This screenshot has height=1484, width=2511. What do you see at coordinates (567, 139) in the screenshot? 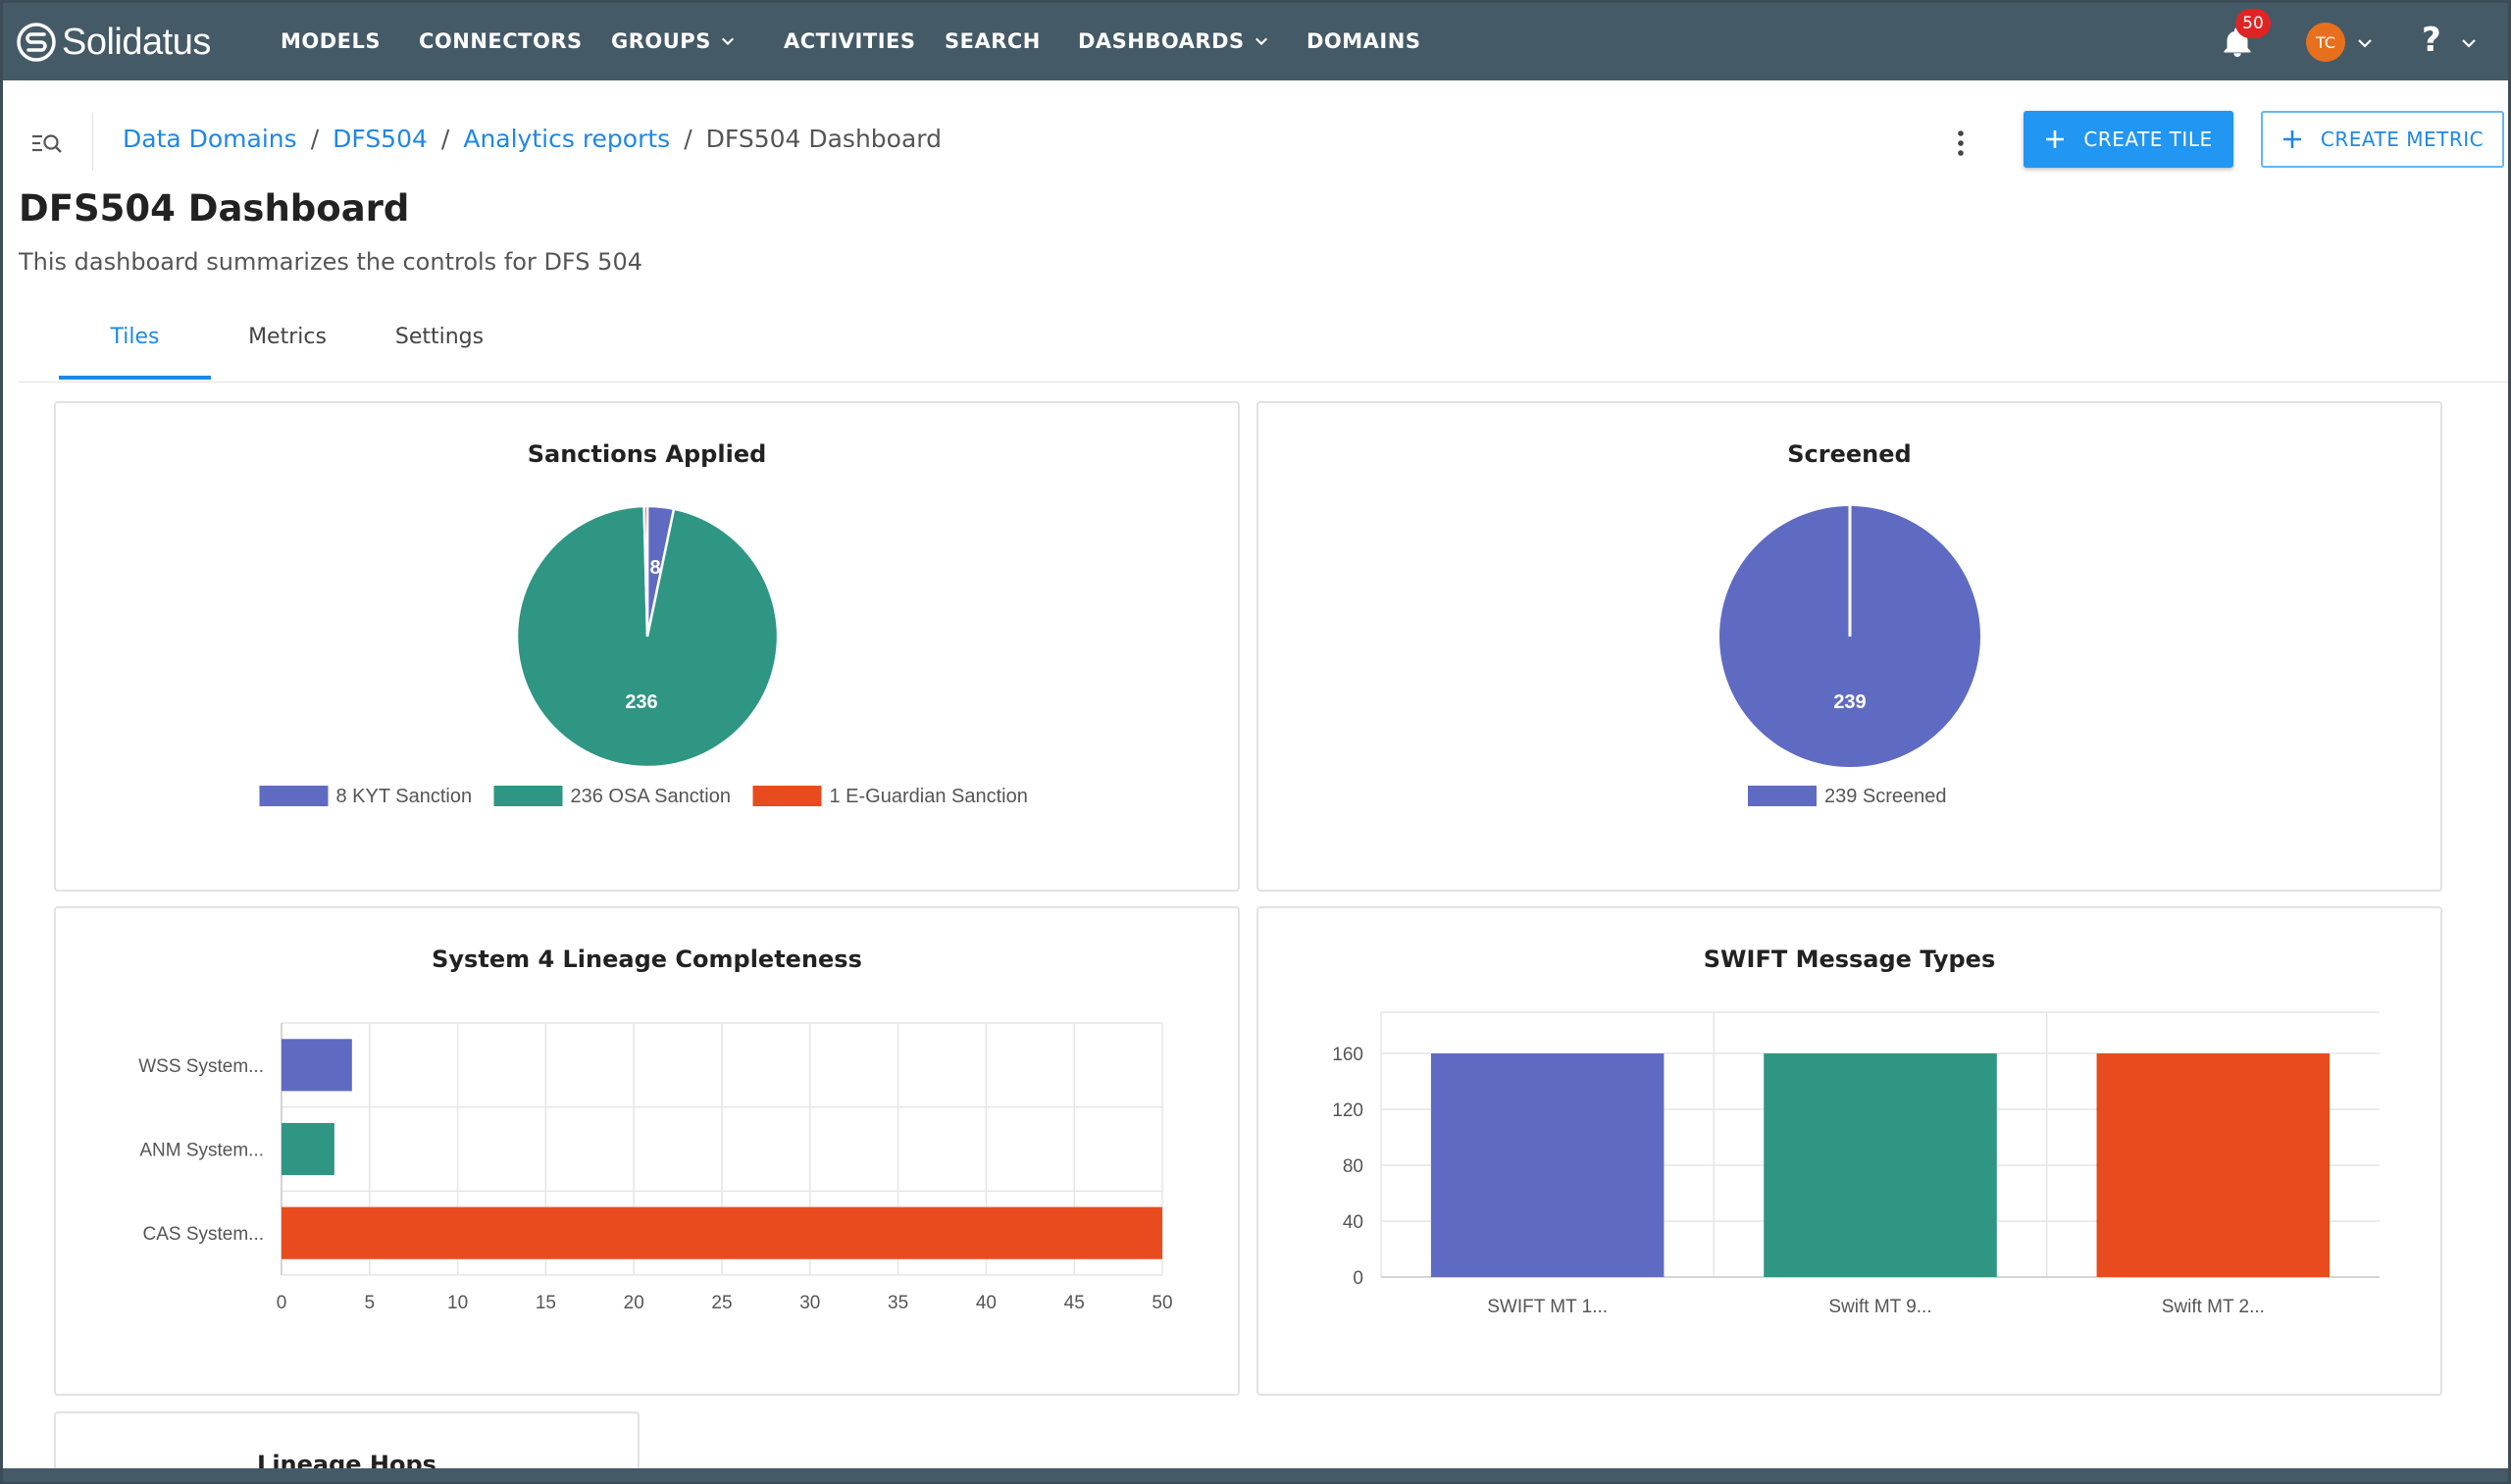
I see `breadcrumb-link: Analytics reports` at bounding box center [567, 139].